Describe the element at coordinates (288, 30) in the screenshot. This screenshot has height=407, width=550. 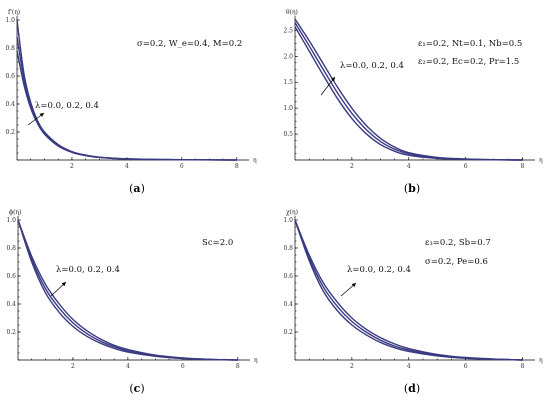
I see `y-tick-label: 2.5` at that location.